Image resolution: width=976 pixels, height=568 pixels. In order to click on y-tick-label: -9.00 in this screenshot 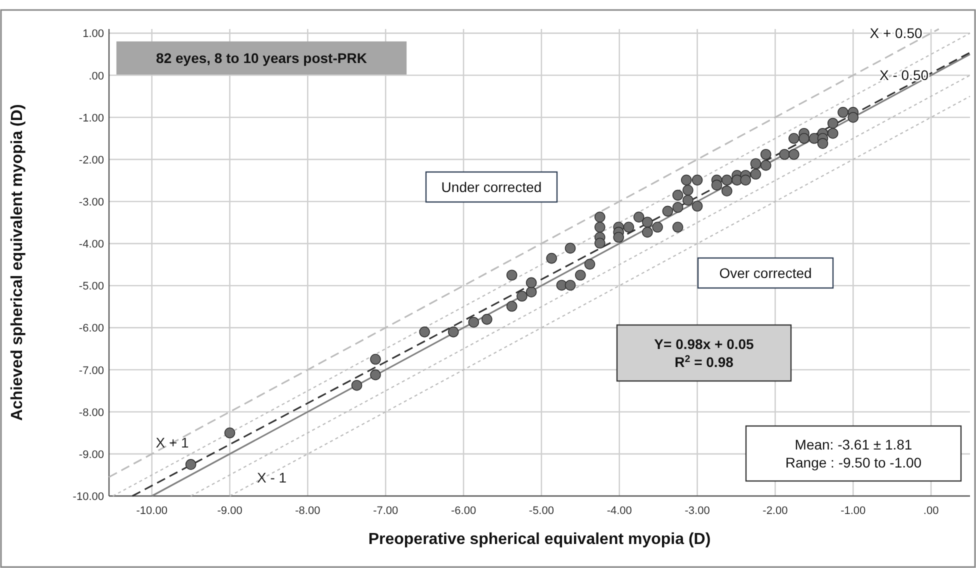, I will do `click(91, 454)`.